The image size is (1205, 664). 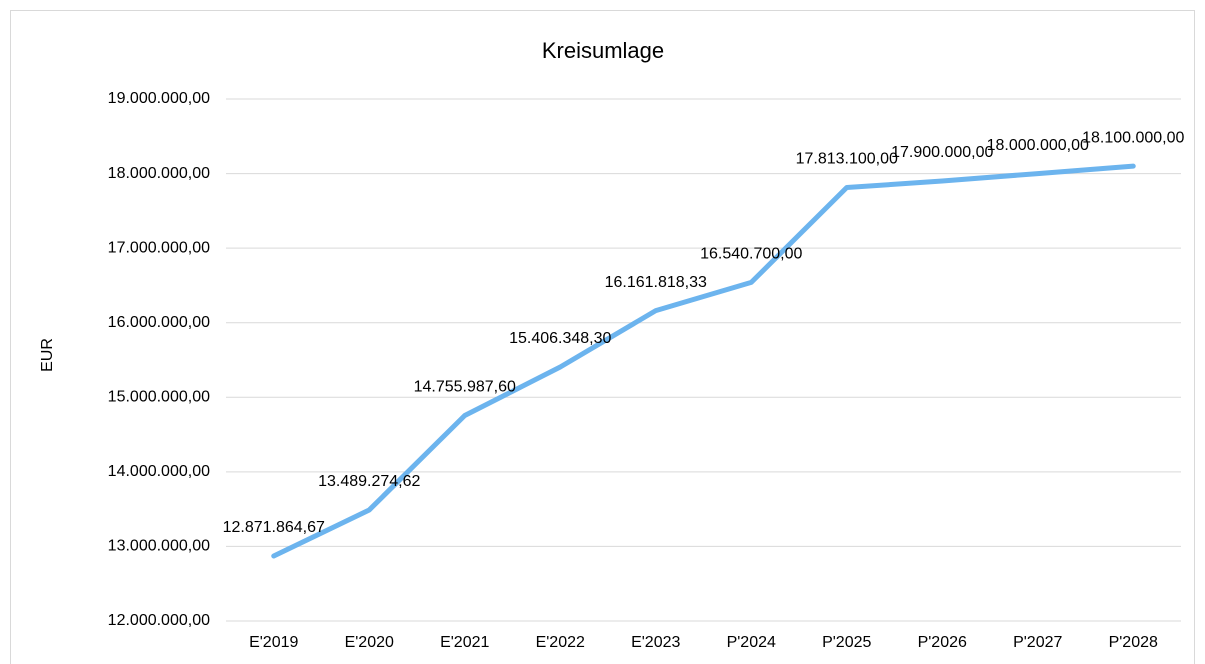 I want to click on x-tick-label: P'2025, so click(x=846, y=642).